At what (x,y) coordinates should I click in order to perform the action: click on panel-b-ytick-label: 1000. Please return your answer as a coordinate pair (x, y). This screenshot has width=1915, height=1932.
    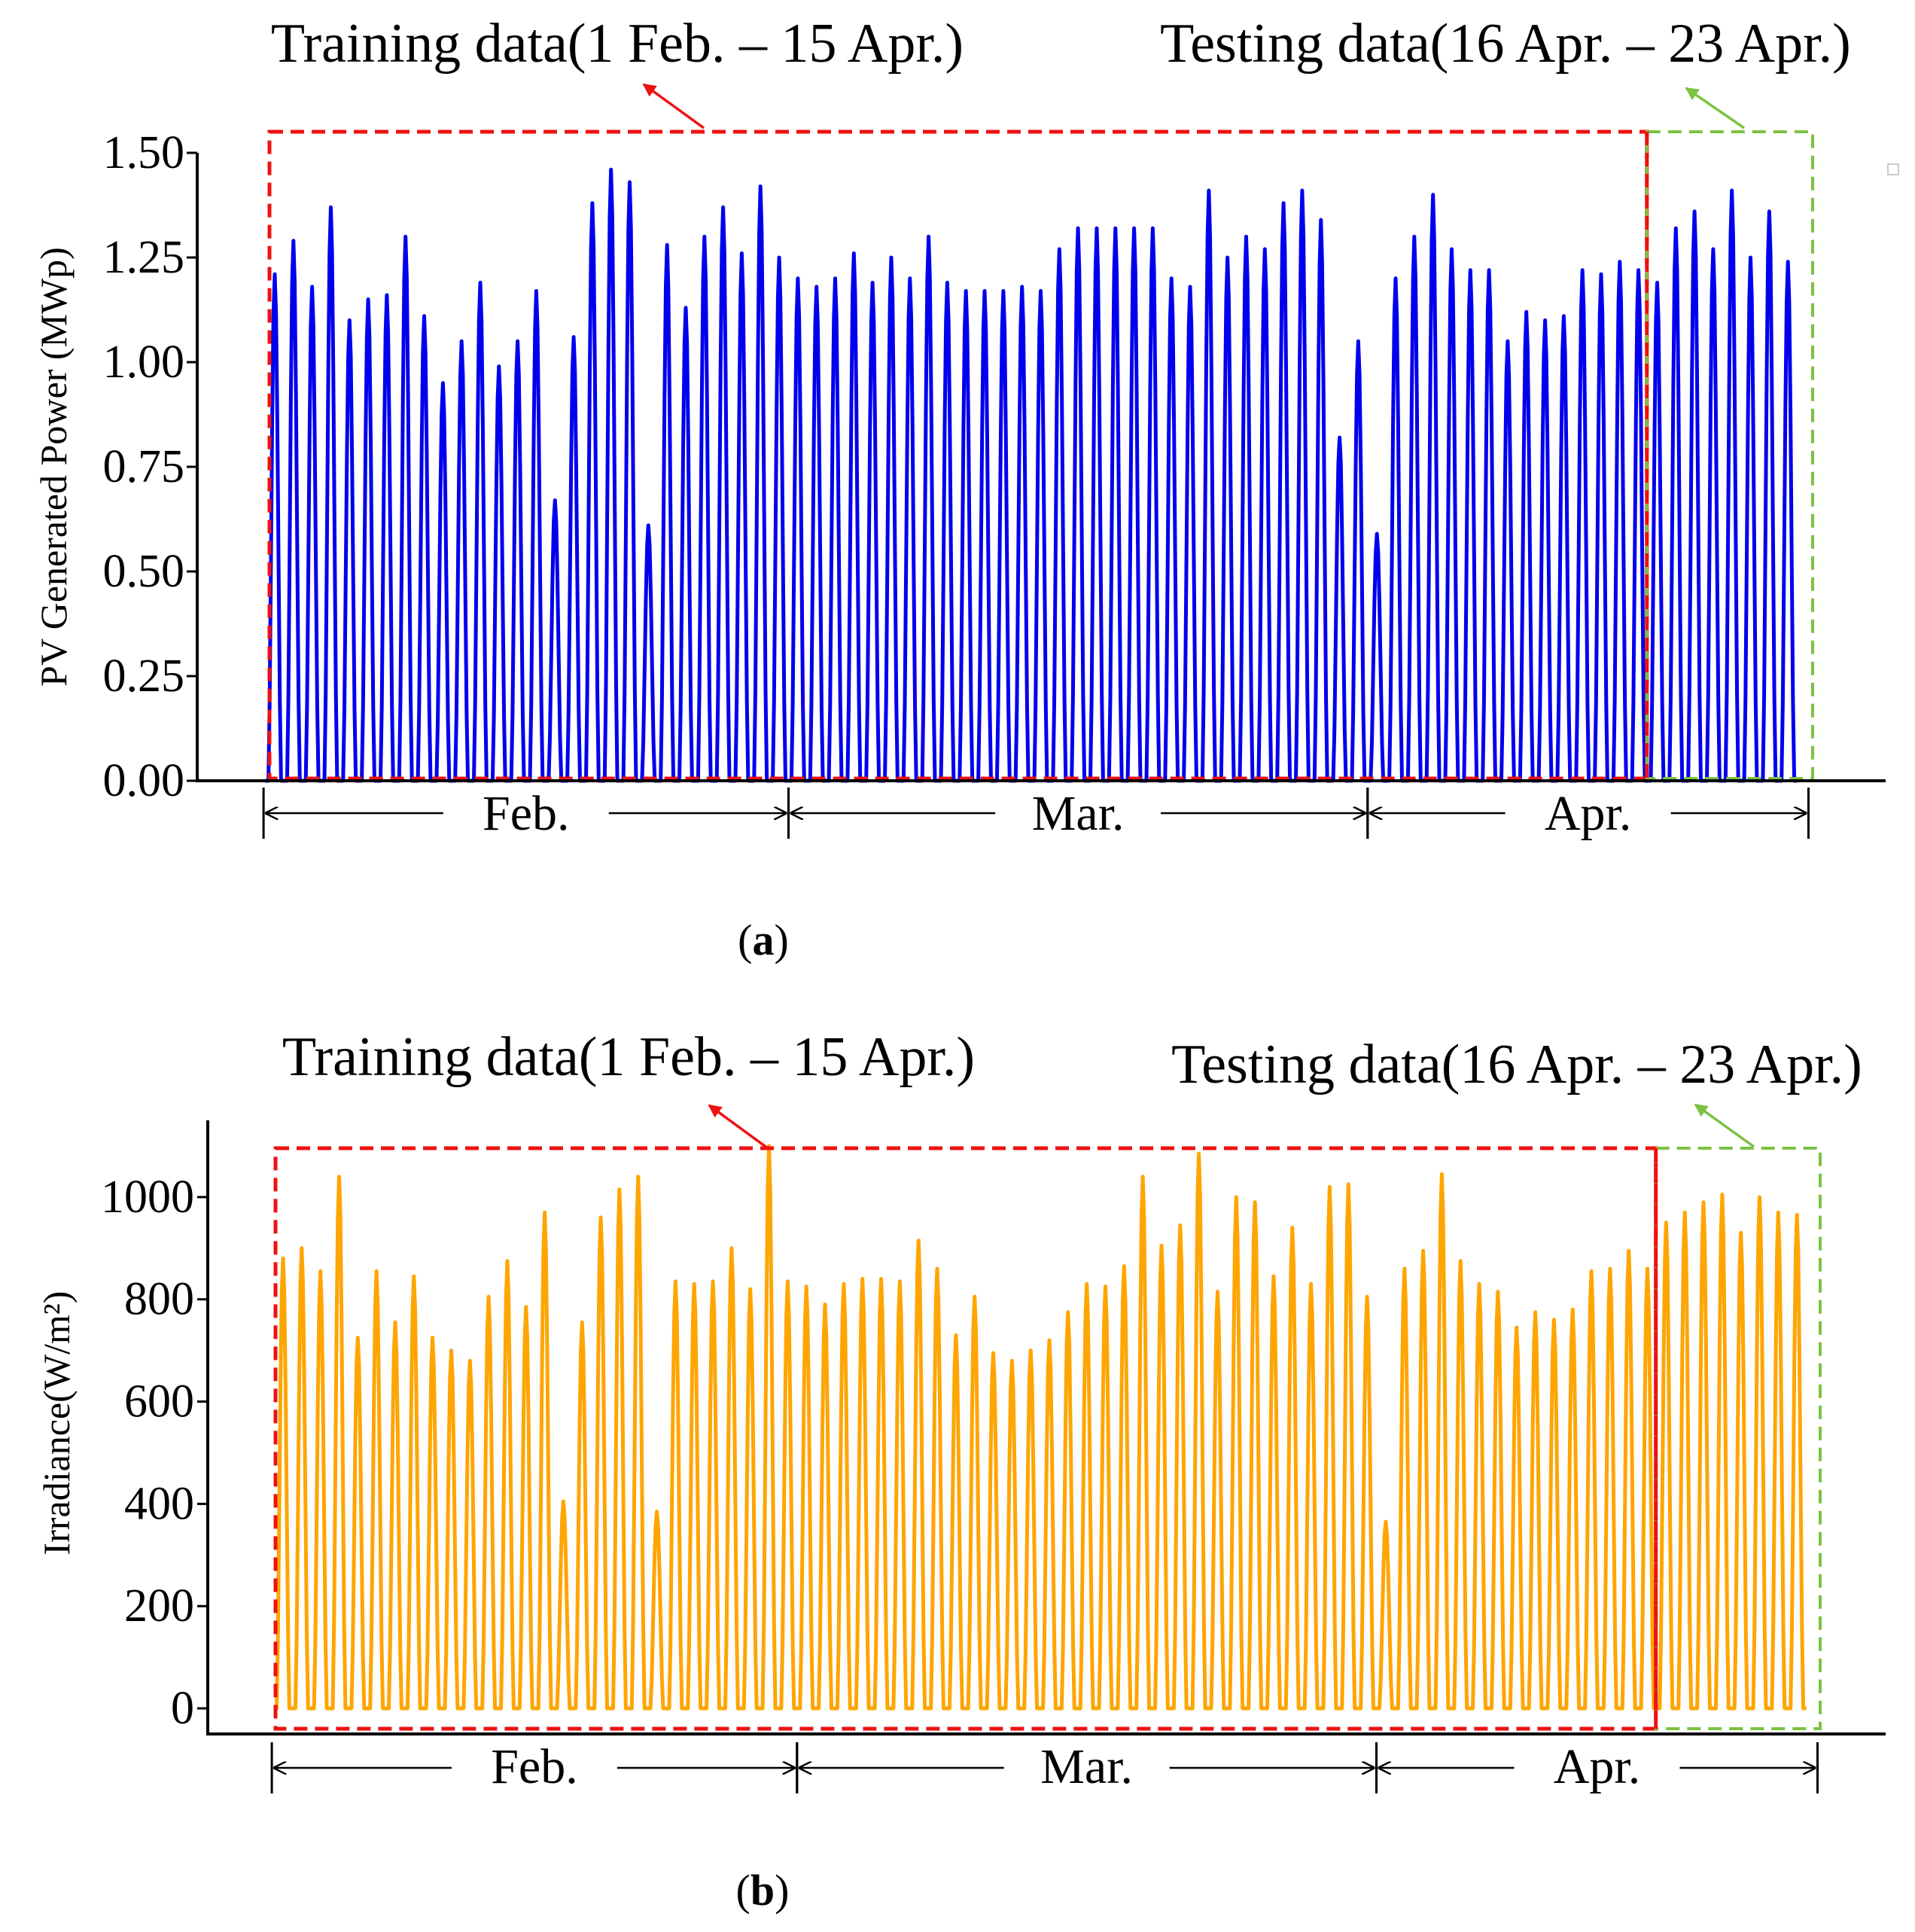
    Looking at the image, I should click on (147, 1197).